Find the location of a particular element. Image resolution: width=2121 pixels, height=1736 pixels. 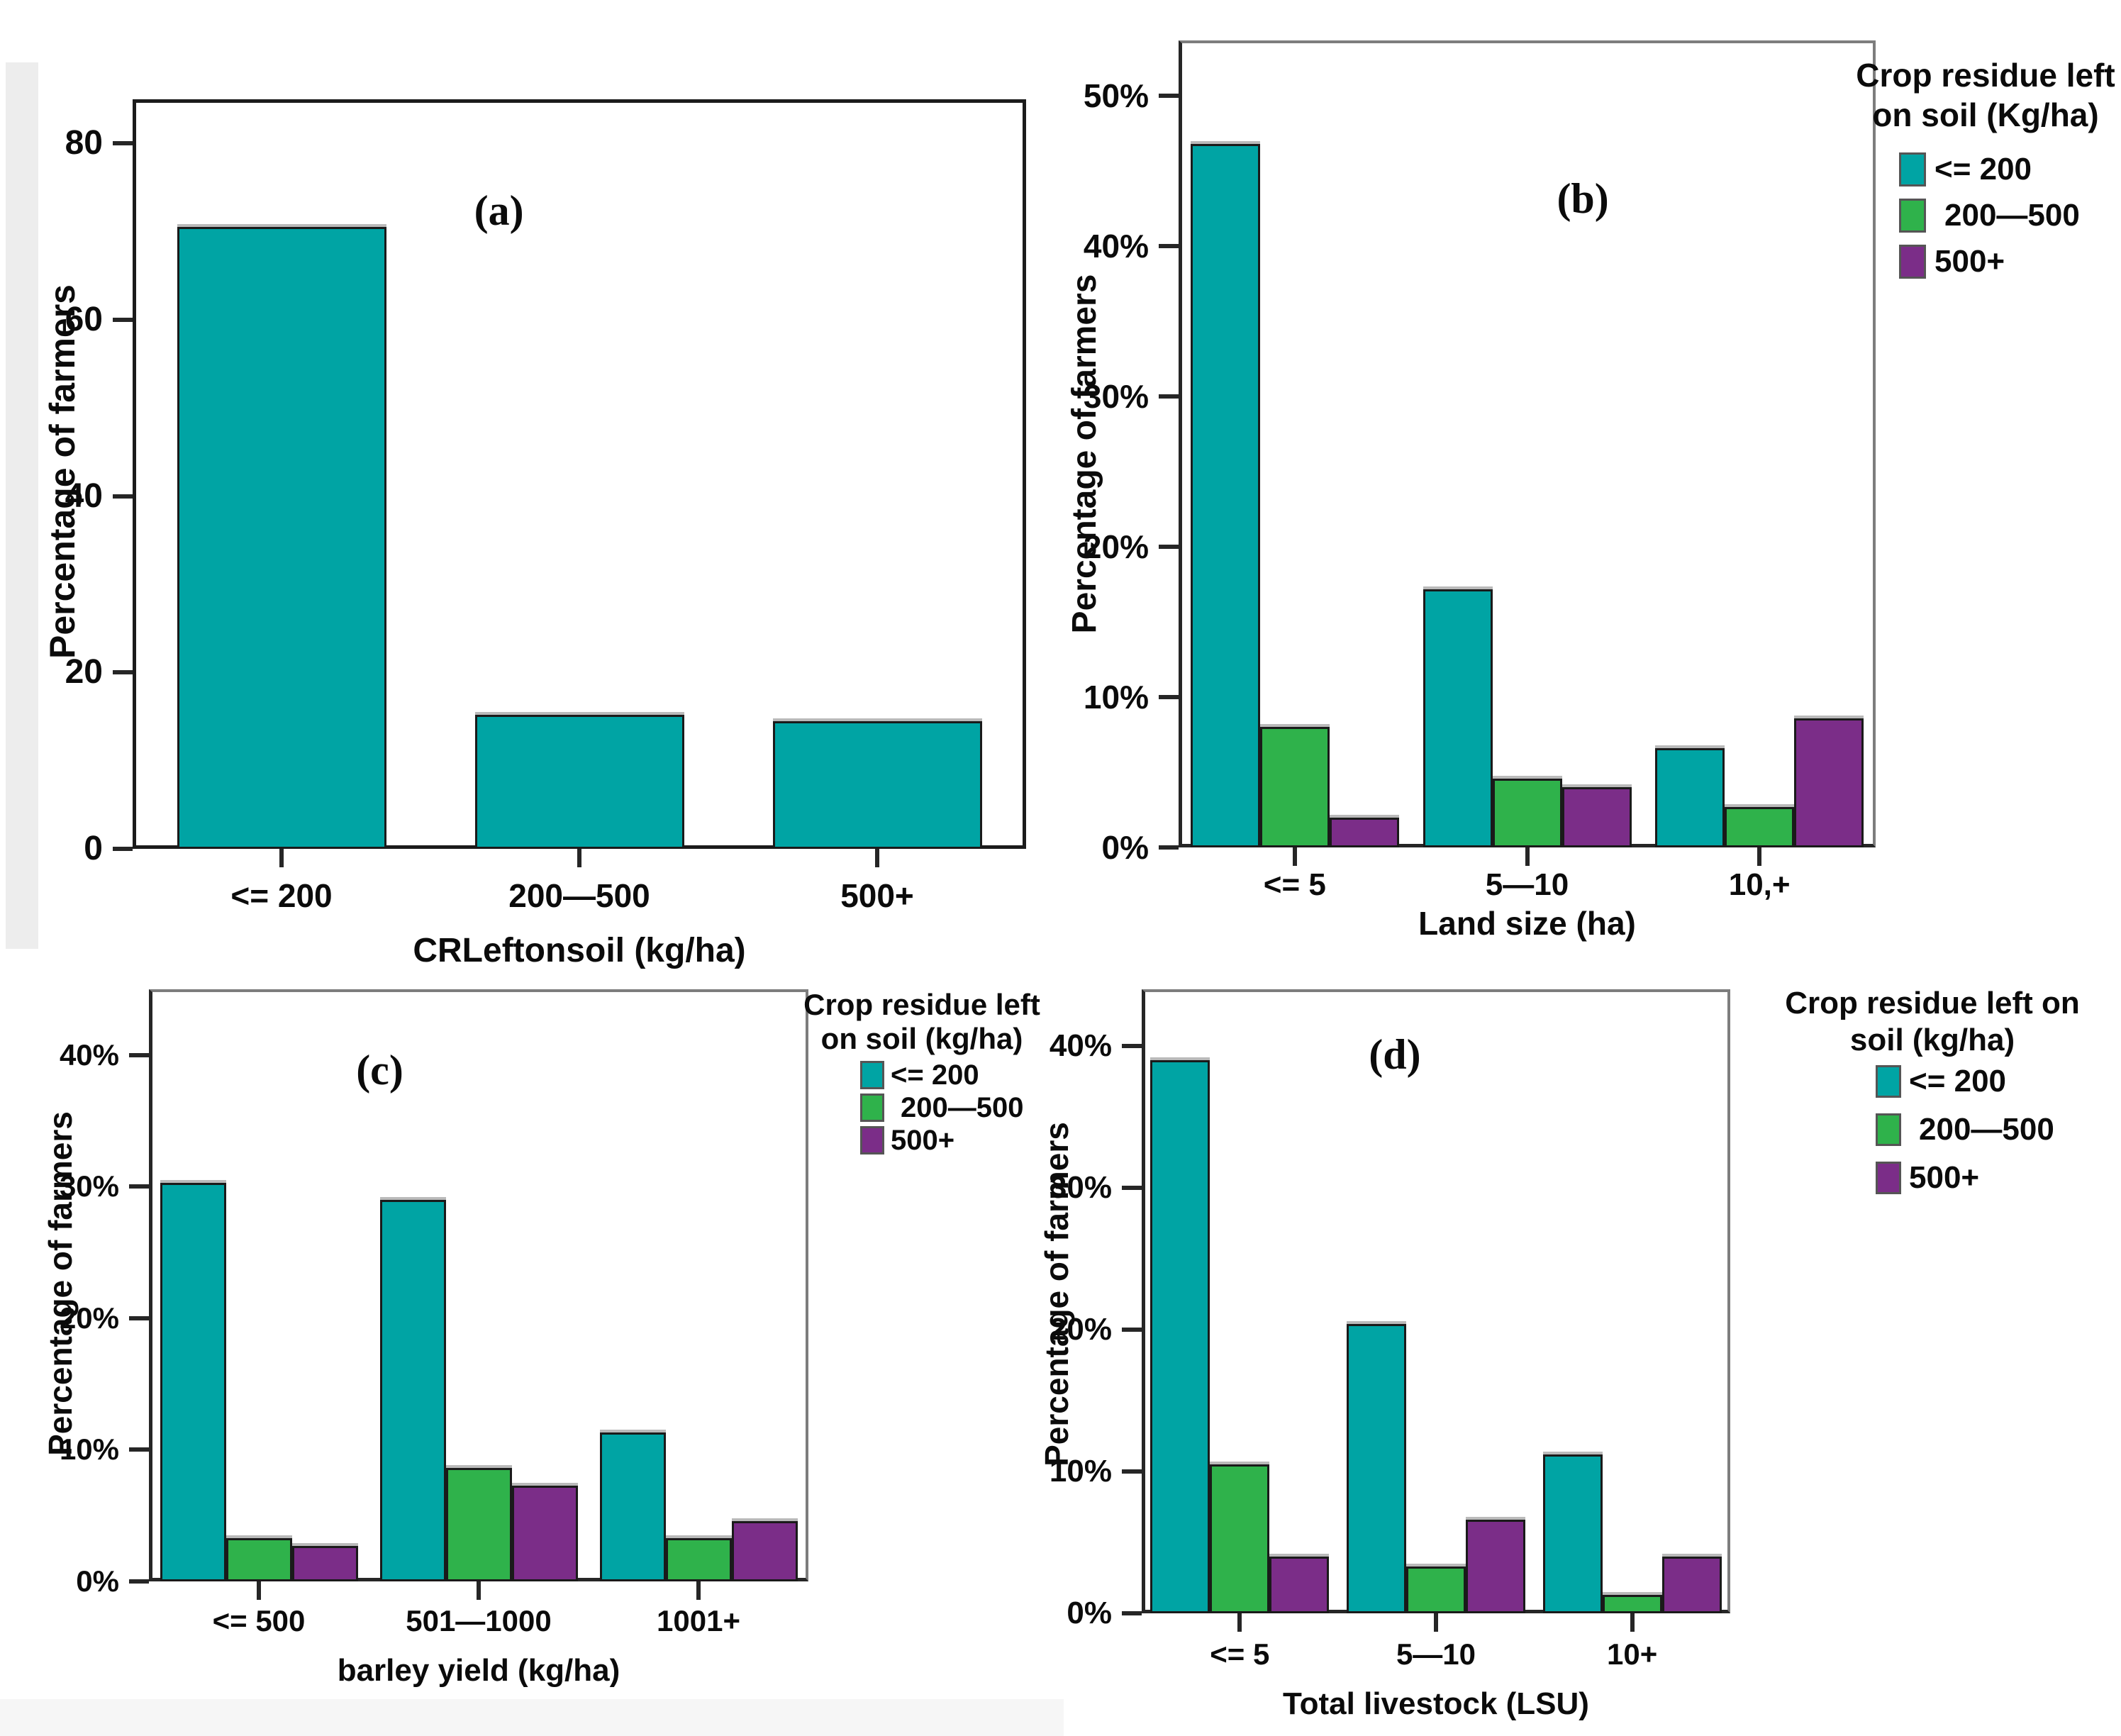

legend-title-line1-c: Crop residue left is located at coordinates (921, 1004).